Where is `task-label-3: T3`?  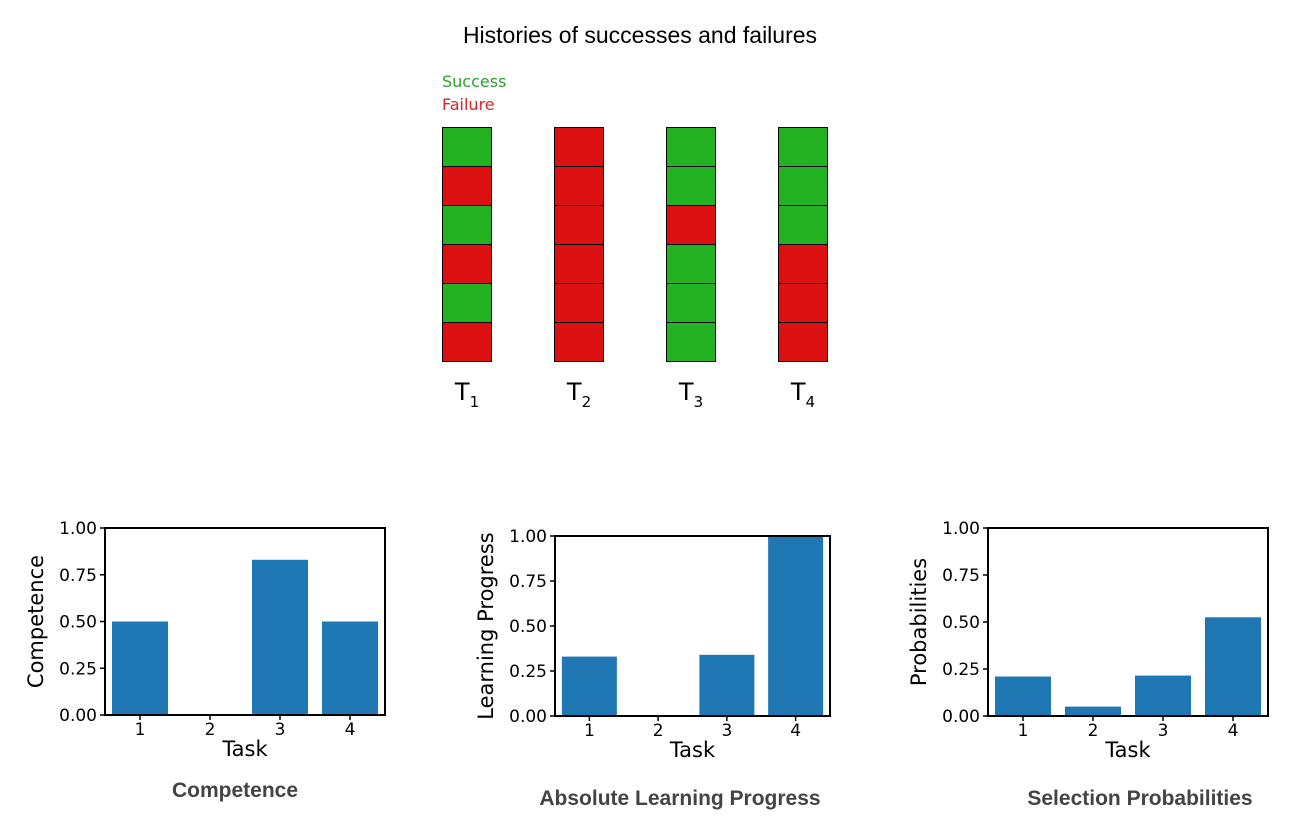 task-label-3: T3 is located at coordinates (691, 394).